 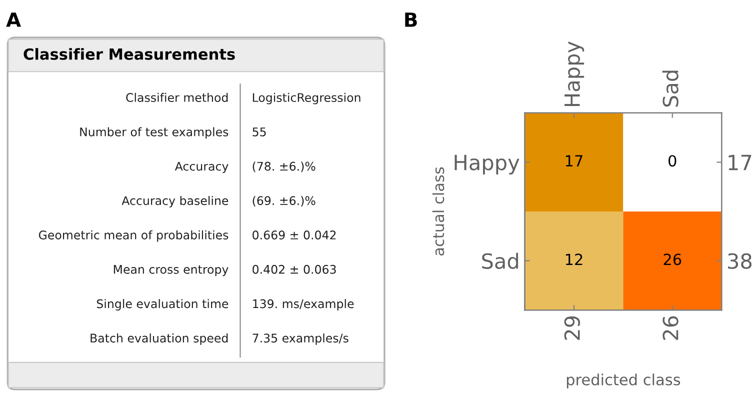 What do you see at coordinates (572, 328) in the screenshot?
I see `text: 29` at bounding box center [572, 328].